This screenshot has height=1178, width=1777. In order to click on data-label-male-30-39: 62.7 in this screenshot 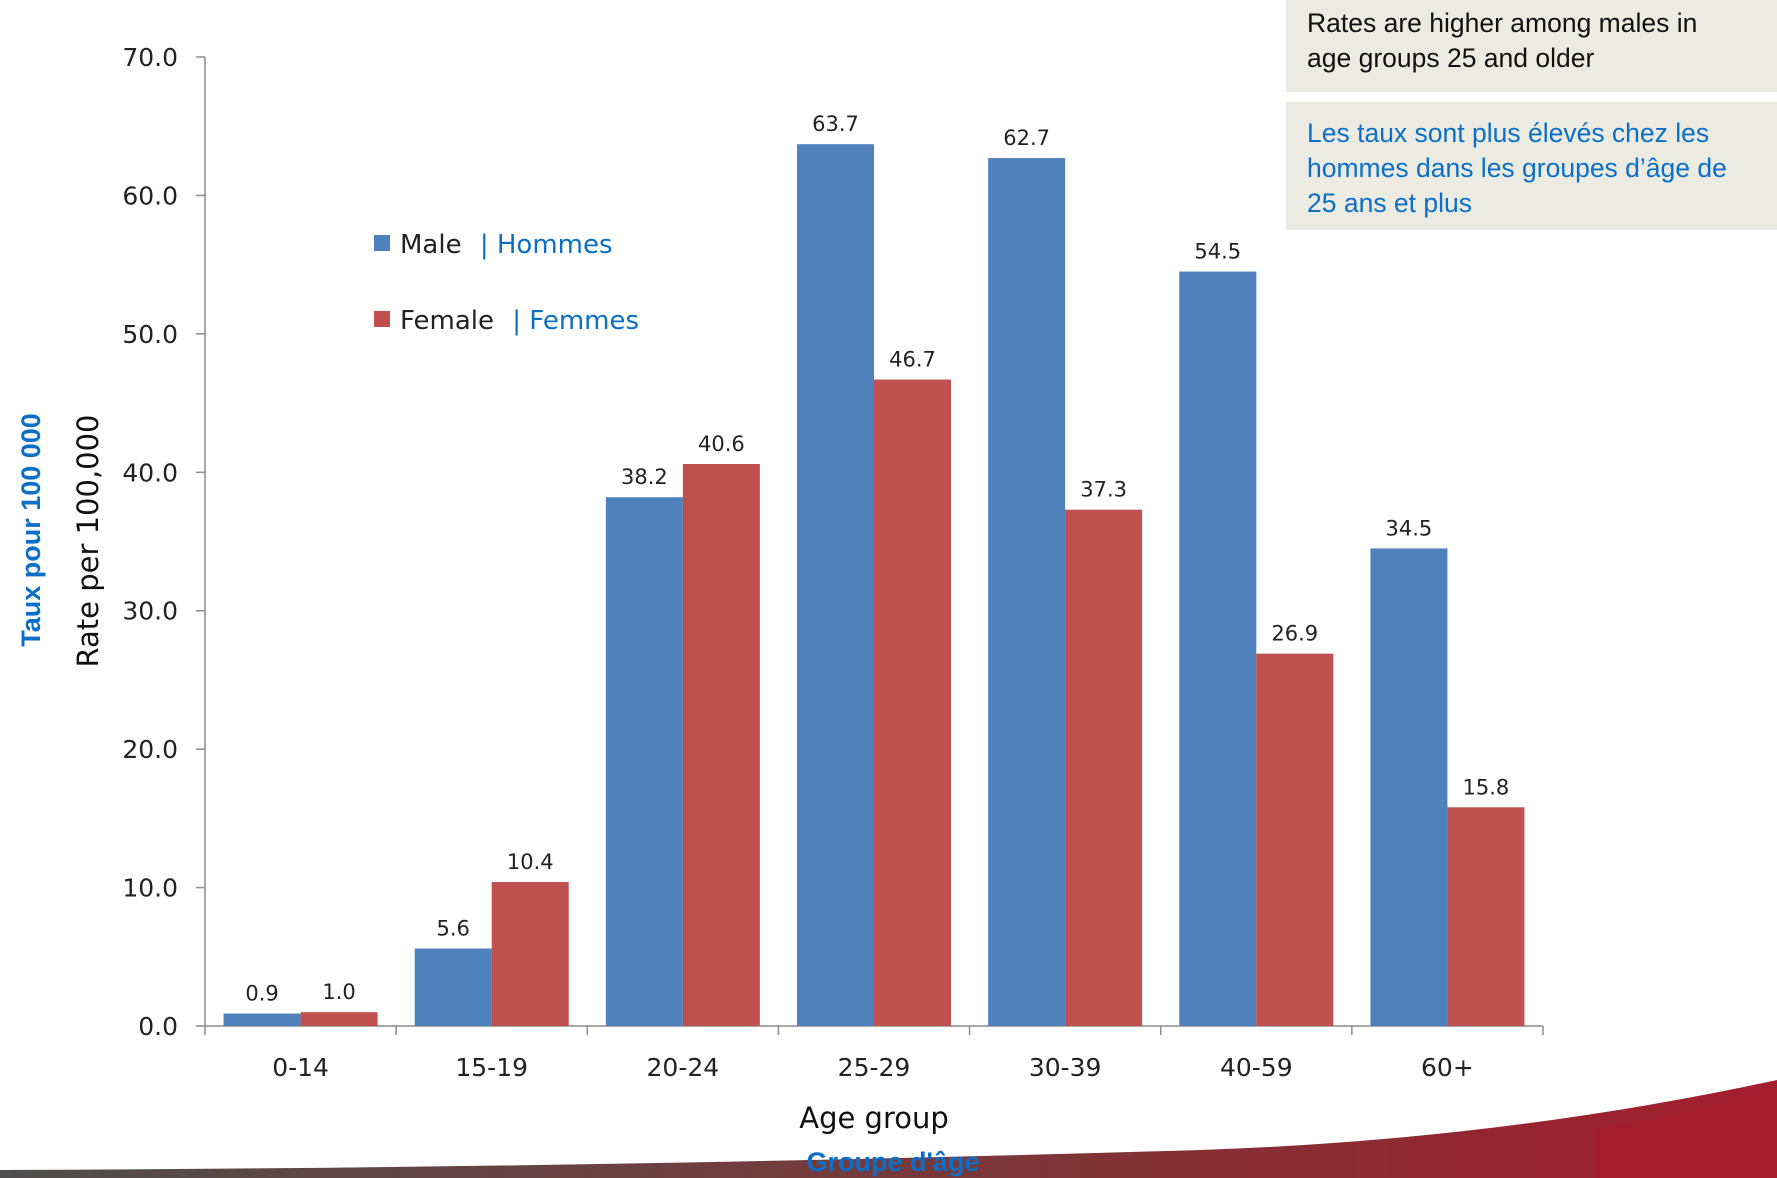, I will do `click(1026, 138)`.